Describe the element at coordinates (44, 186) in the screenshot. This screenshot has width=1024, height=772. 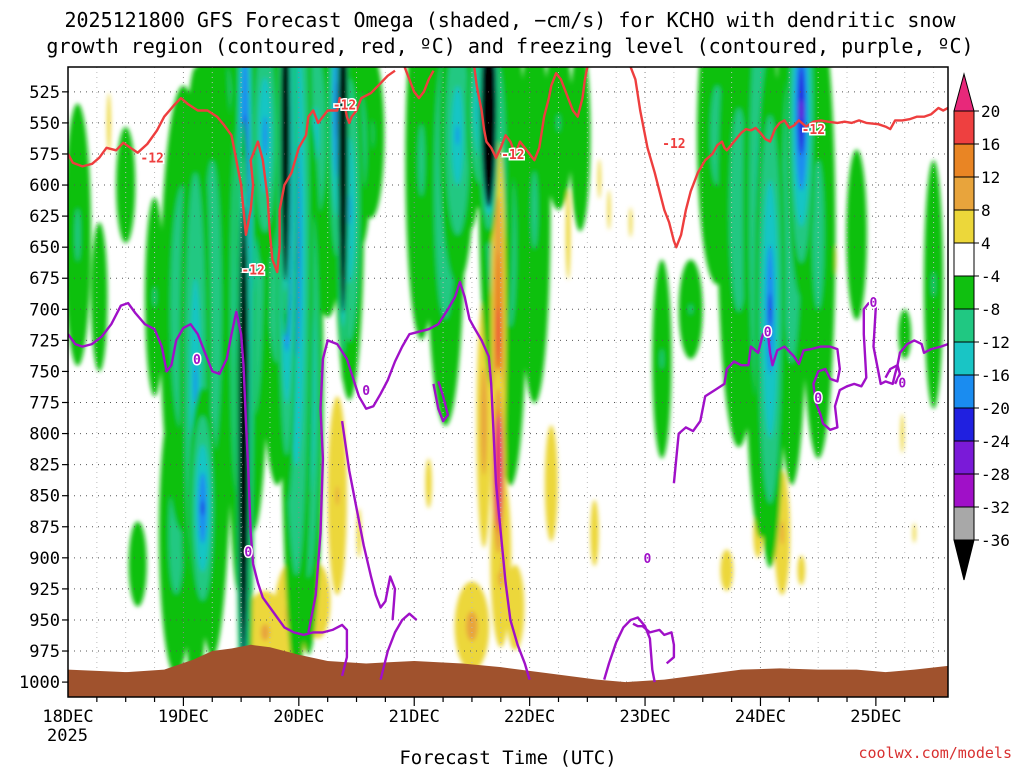
I see `y-tick-label-600: 600` at that location.